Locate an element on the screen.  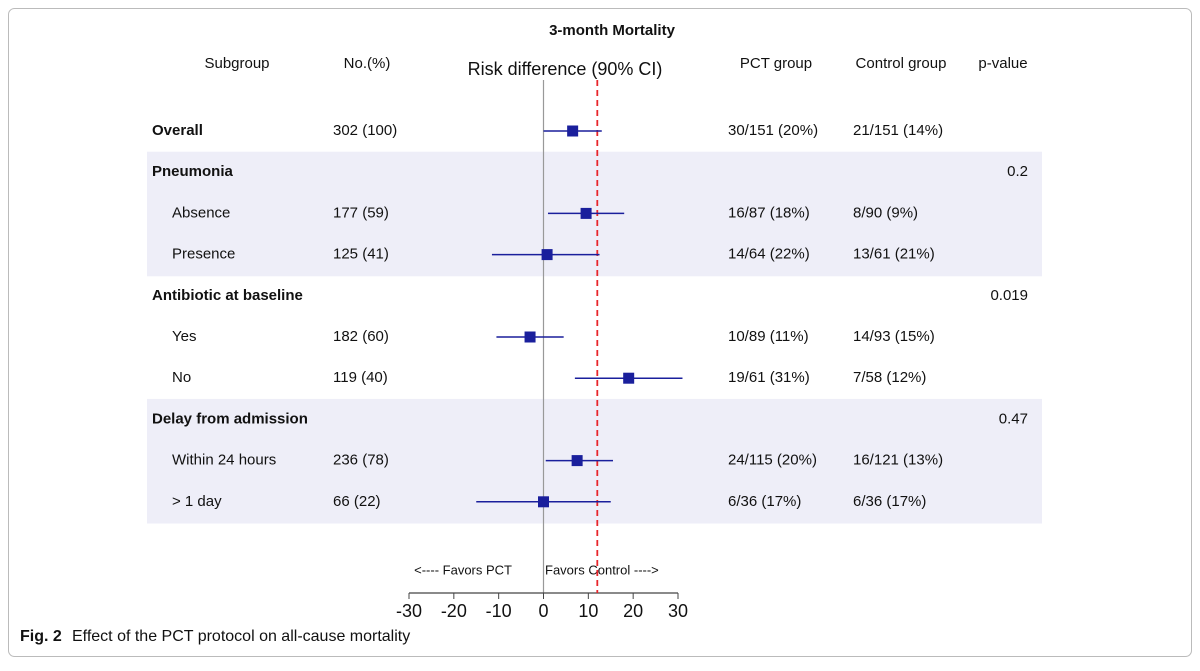
control-cell: 7/58 (12%) is located at coordinates (889, 377).